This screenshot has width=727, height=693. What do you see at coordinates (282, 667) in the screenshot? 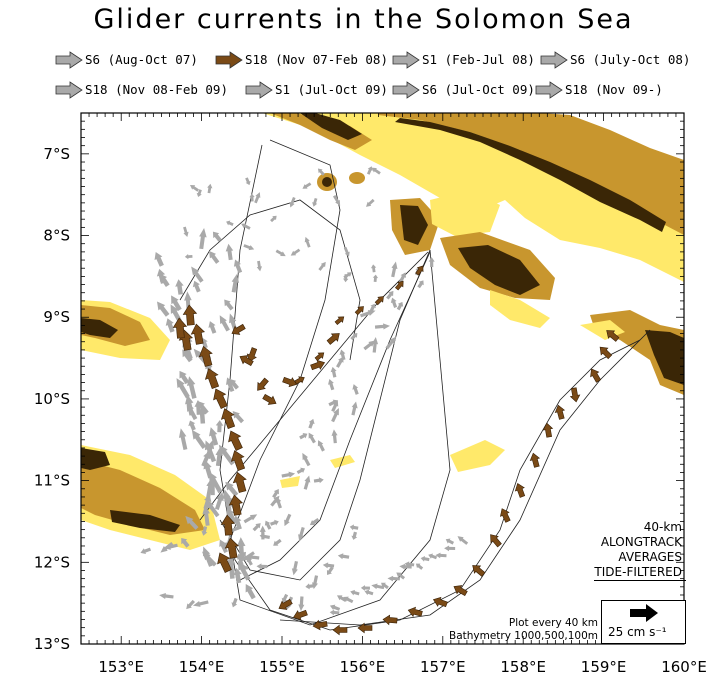
I see `lon-label: 155°E` at bounding box center [282, 667].